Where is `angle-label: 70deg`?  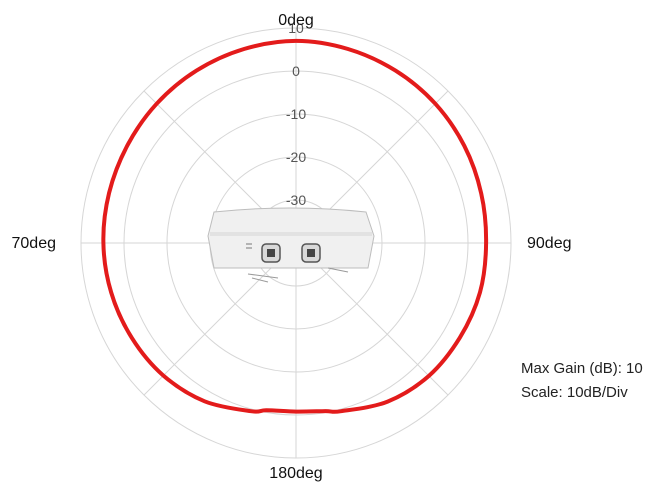
angle-label: 70deg is located at coordinates (34, 243).